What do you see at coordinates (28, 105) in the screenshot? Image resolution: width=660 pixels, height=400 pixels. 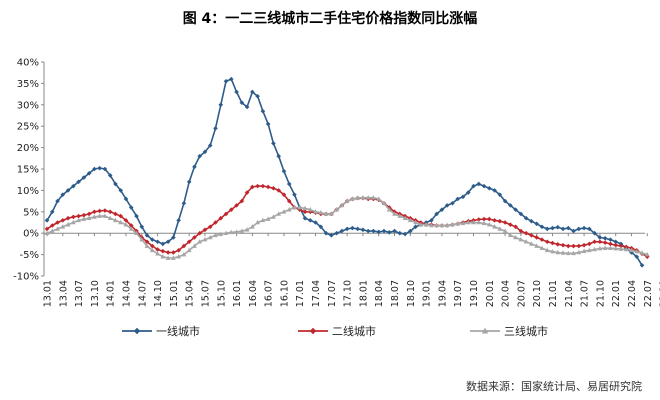 I see `y-tick-label: 30%` at bounding box center [28, 105].